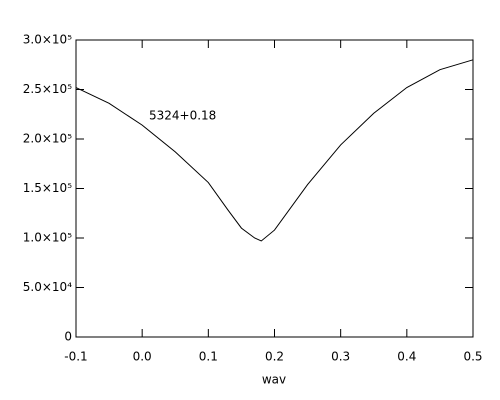  What do you see at coordinates (47, 139) in the screenshot?
I see `y-tick-label: 2.0×10⁵` at bounding box center [47, 139].